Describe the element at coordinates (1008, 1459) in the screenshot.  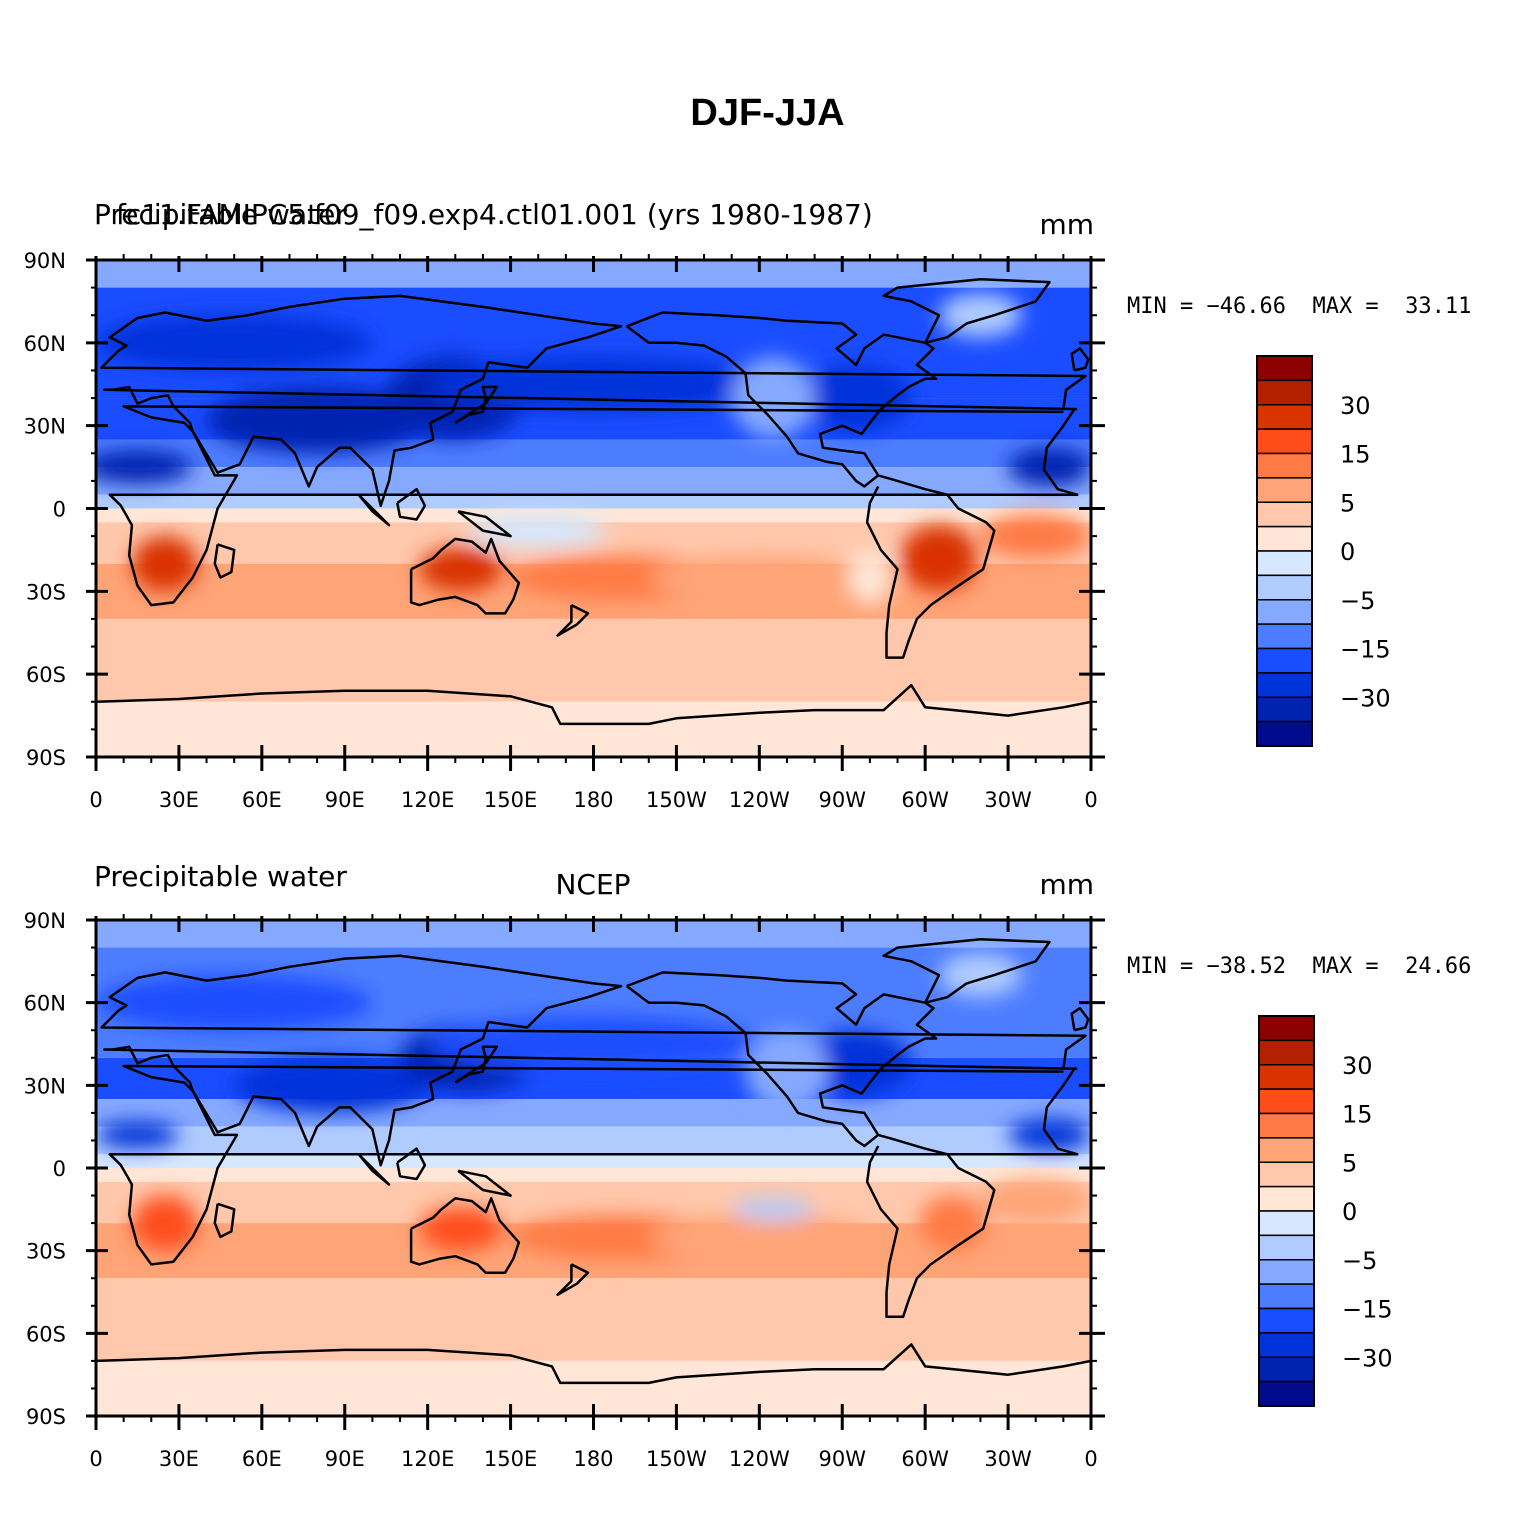
I see `lon-label: 30W` at that location.